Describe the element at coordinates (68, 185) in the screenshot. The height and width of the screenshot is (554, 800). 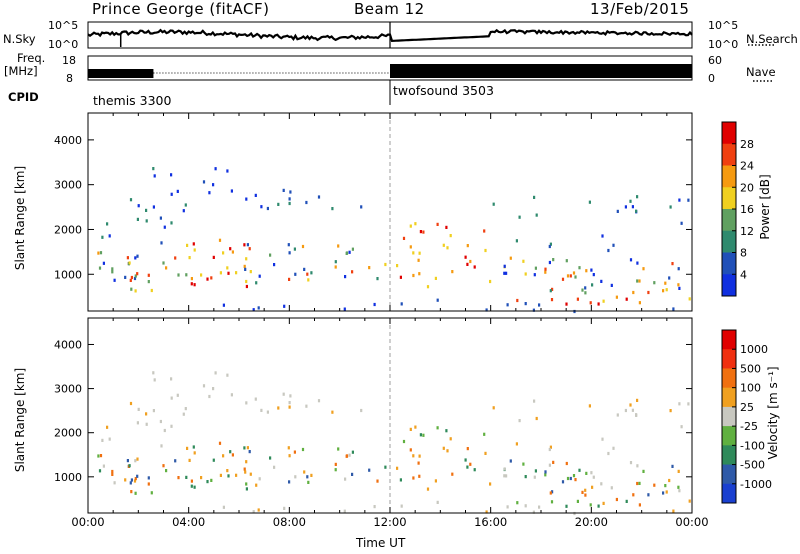
I see `y-tick-label: 3000` at that location.